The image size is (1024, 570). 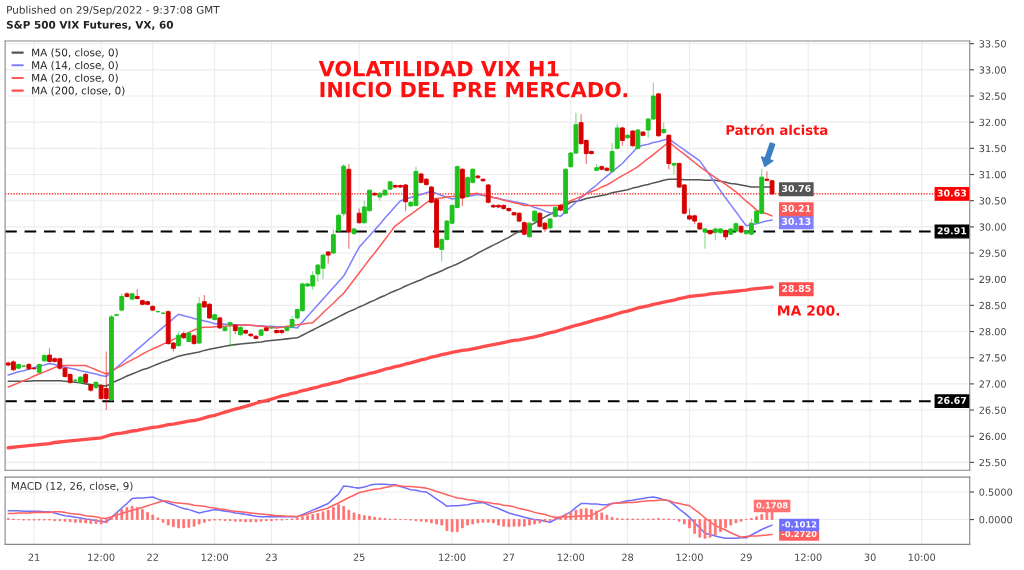 I want to click on y-tick-label: 25.50, so click(x=992, y=462).